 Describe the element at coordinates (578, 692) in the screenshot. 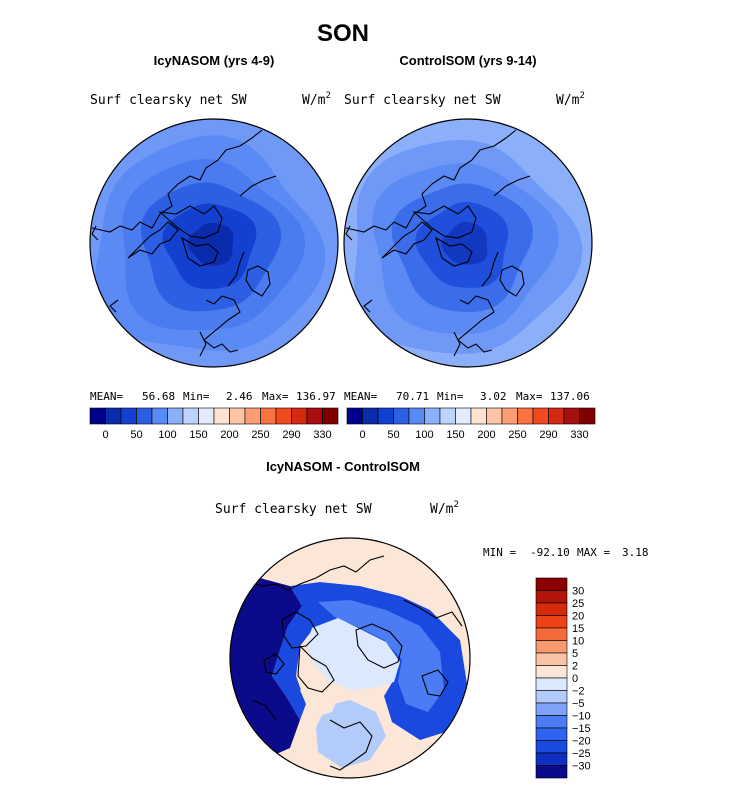

I see `colorbar-tick-label: −2` at that location.